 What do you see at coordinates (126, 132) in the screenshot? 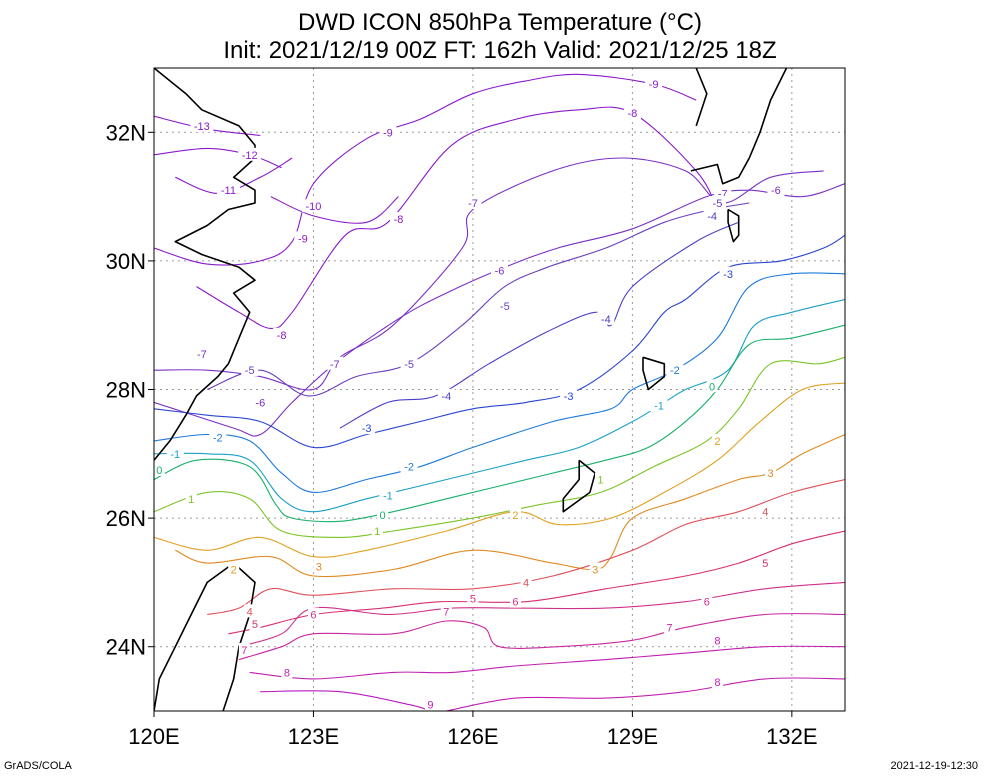
I see `lat-tick-label: 32N` at bounding box center [126, 132].